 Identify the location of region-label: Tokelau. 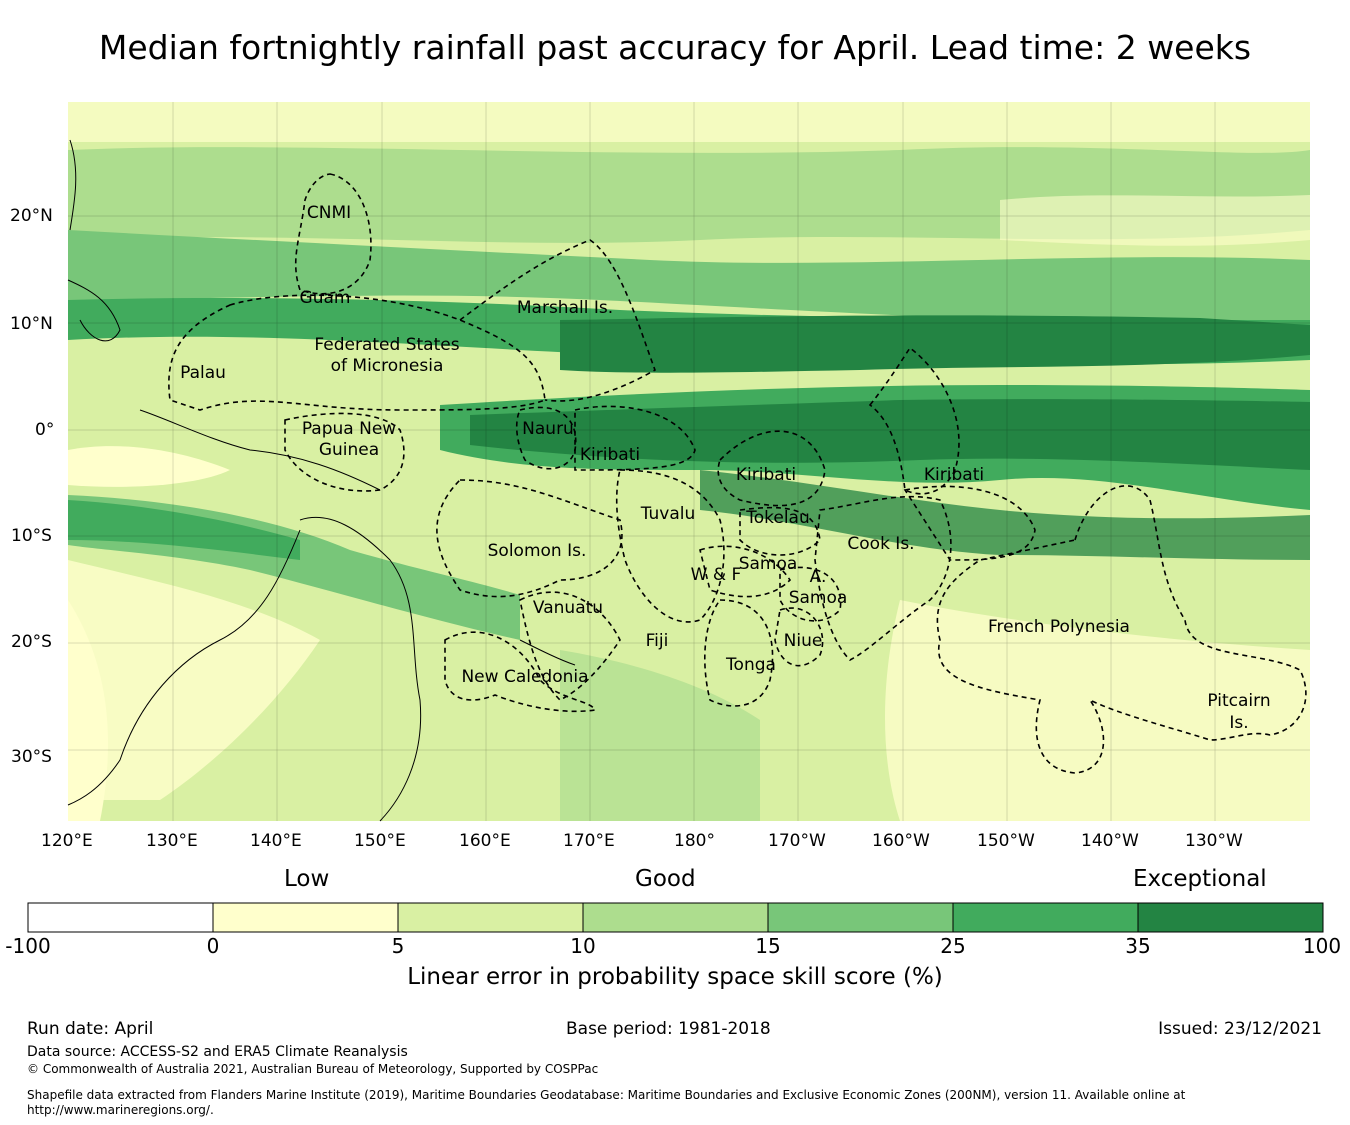
(777, 518).